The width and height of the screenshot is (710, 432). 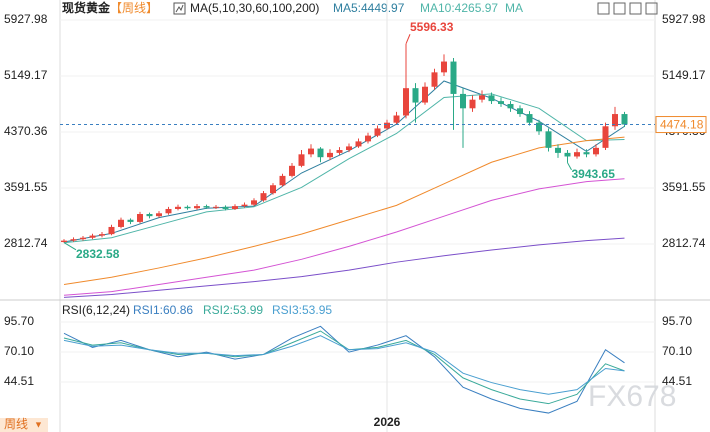 What do you see at coordinates (26, 131) in the screenshot?
I see `y-tick-label: 4370.36` at bounding box center [26, 131].